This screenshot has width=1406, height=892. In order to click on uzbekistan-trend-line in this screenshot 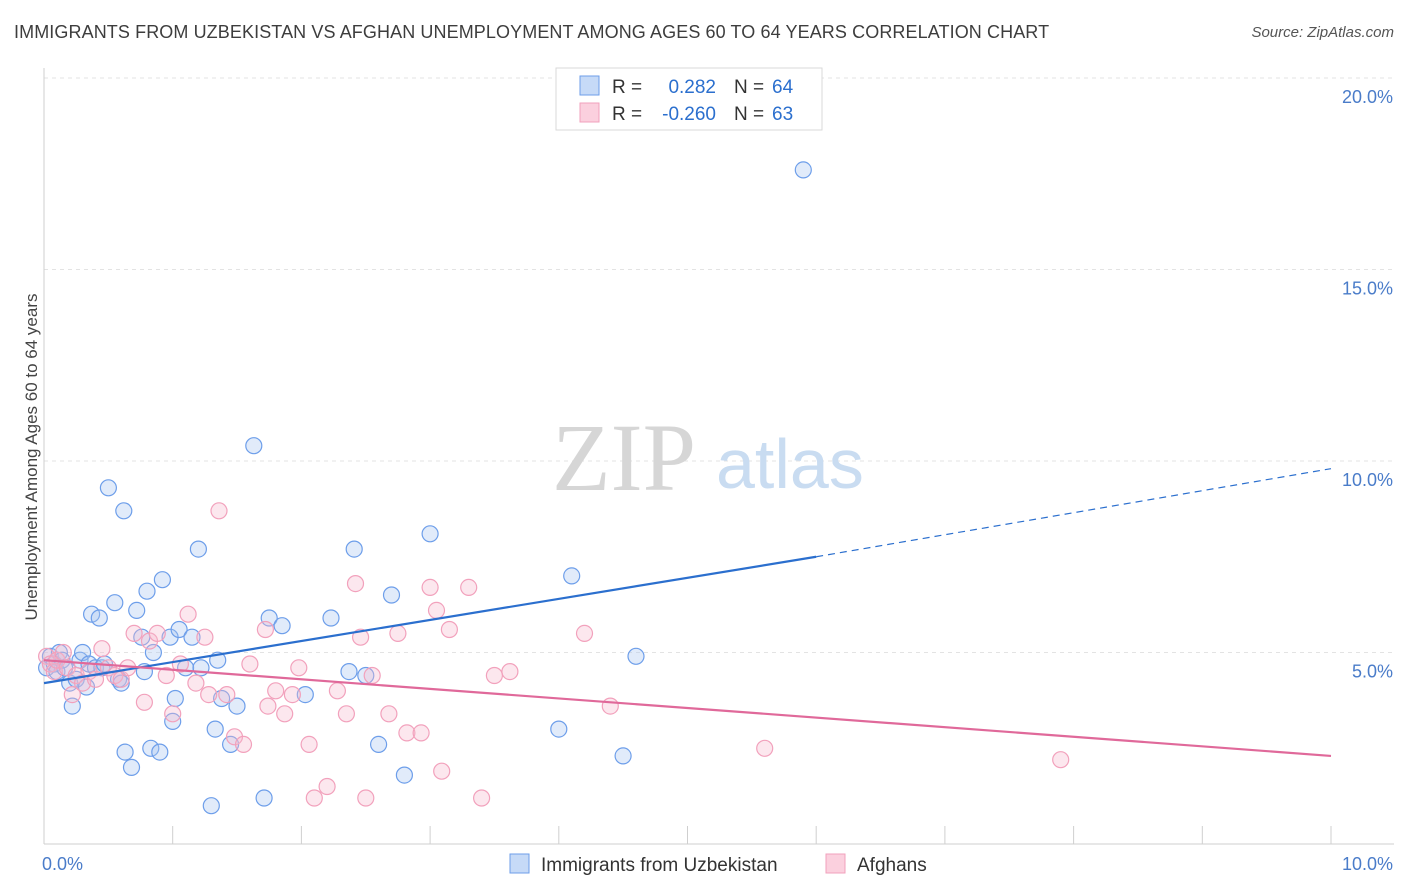, I will do `click(430, 620)`.